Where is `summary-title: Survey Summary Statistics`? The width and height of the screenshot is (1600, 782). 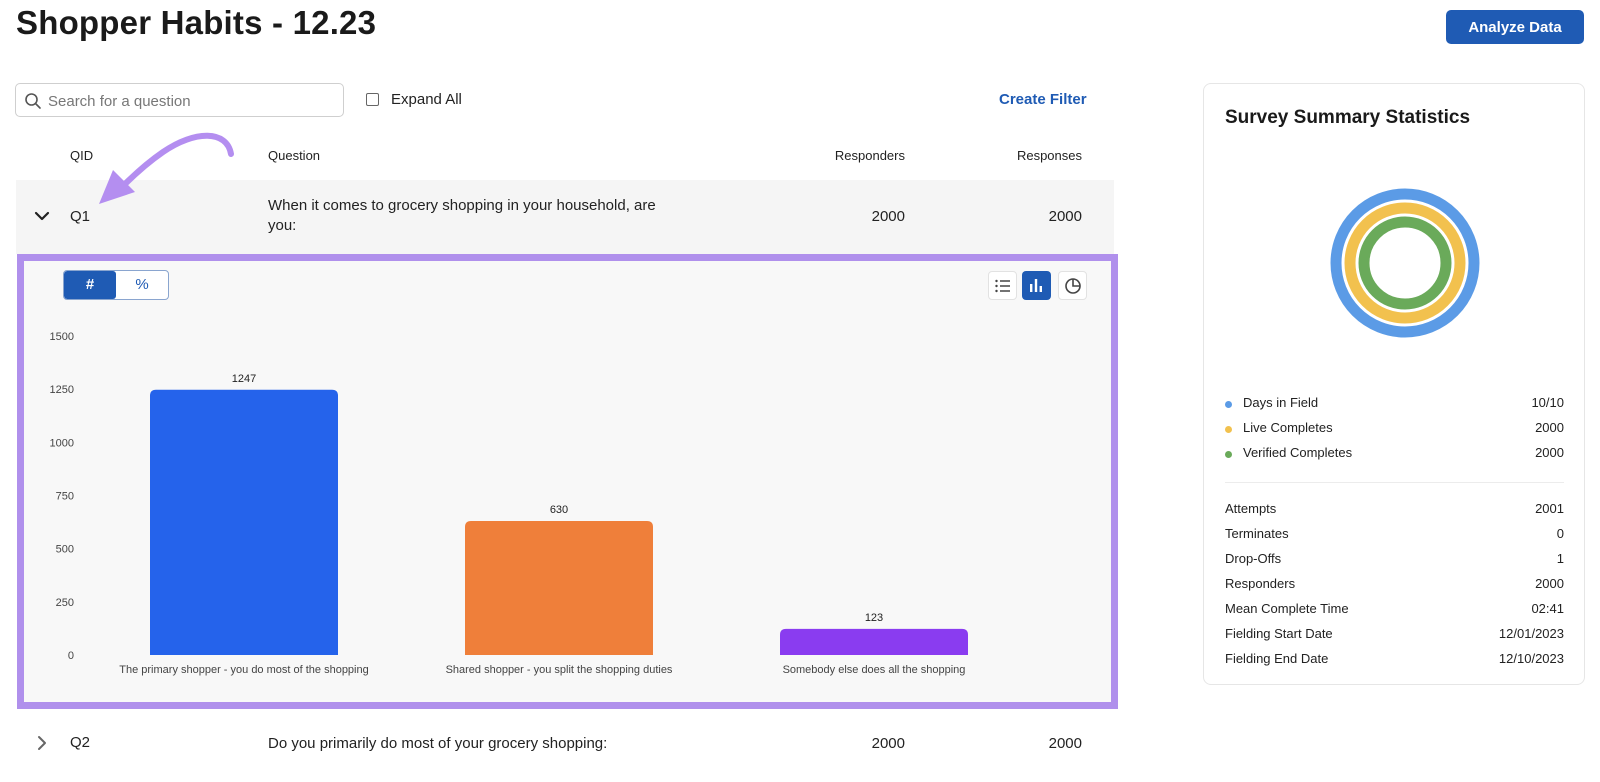
summary-title: Survey Summary Statistics is located at coordinates (1348, 117).